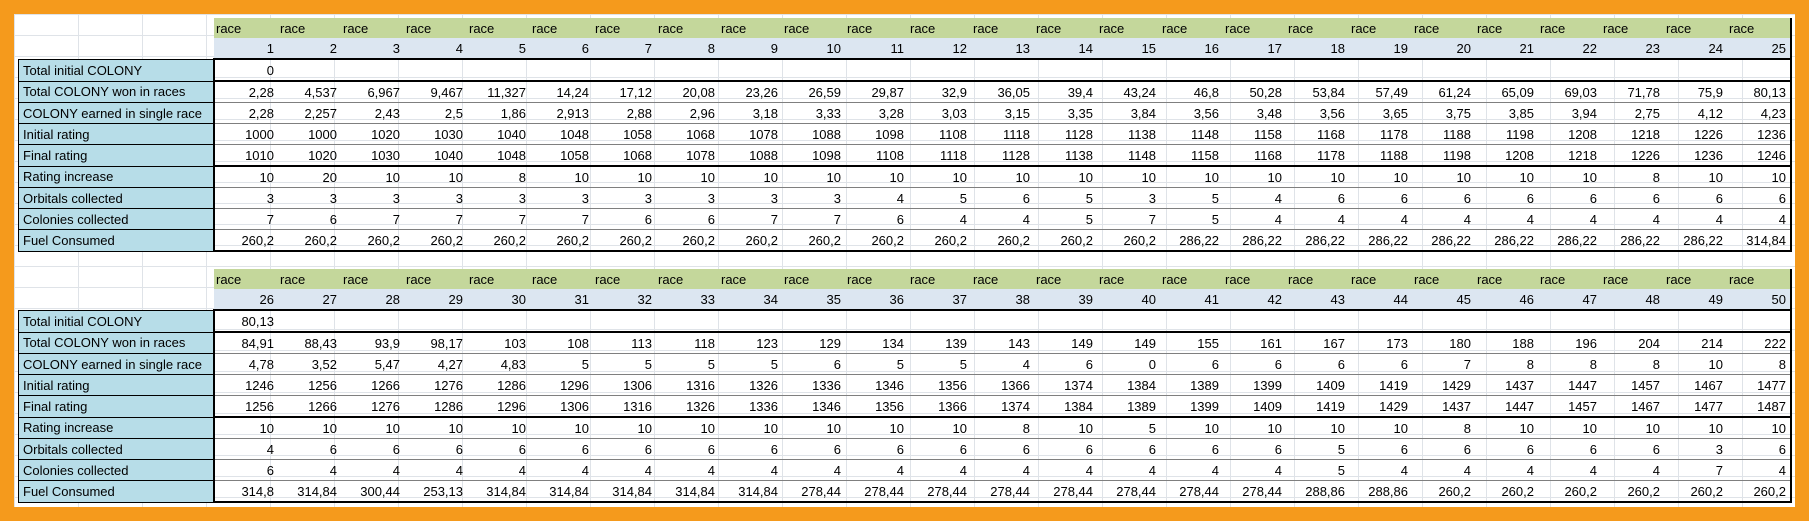 The width and height of the screenshot is (1809, 521). I want to click on row-label-cell: Colonies collected, so click(116, 470).